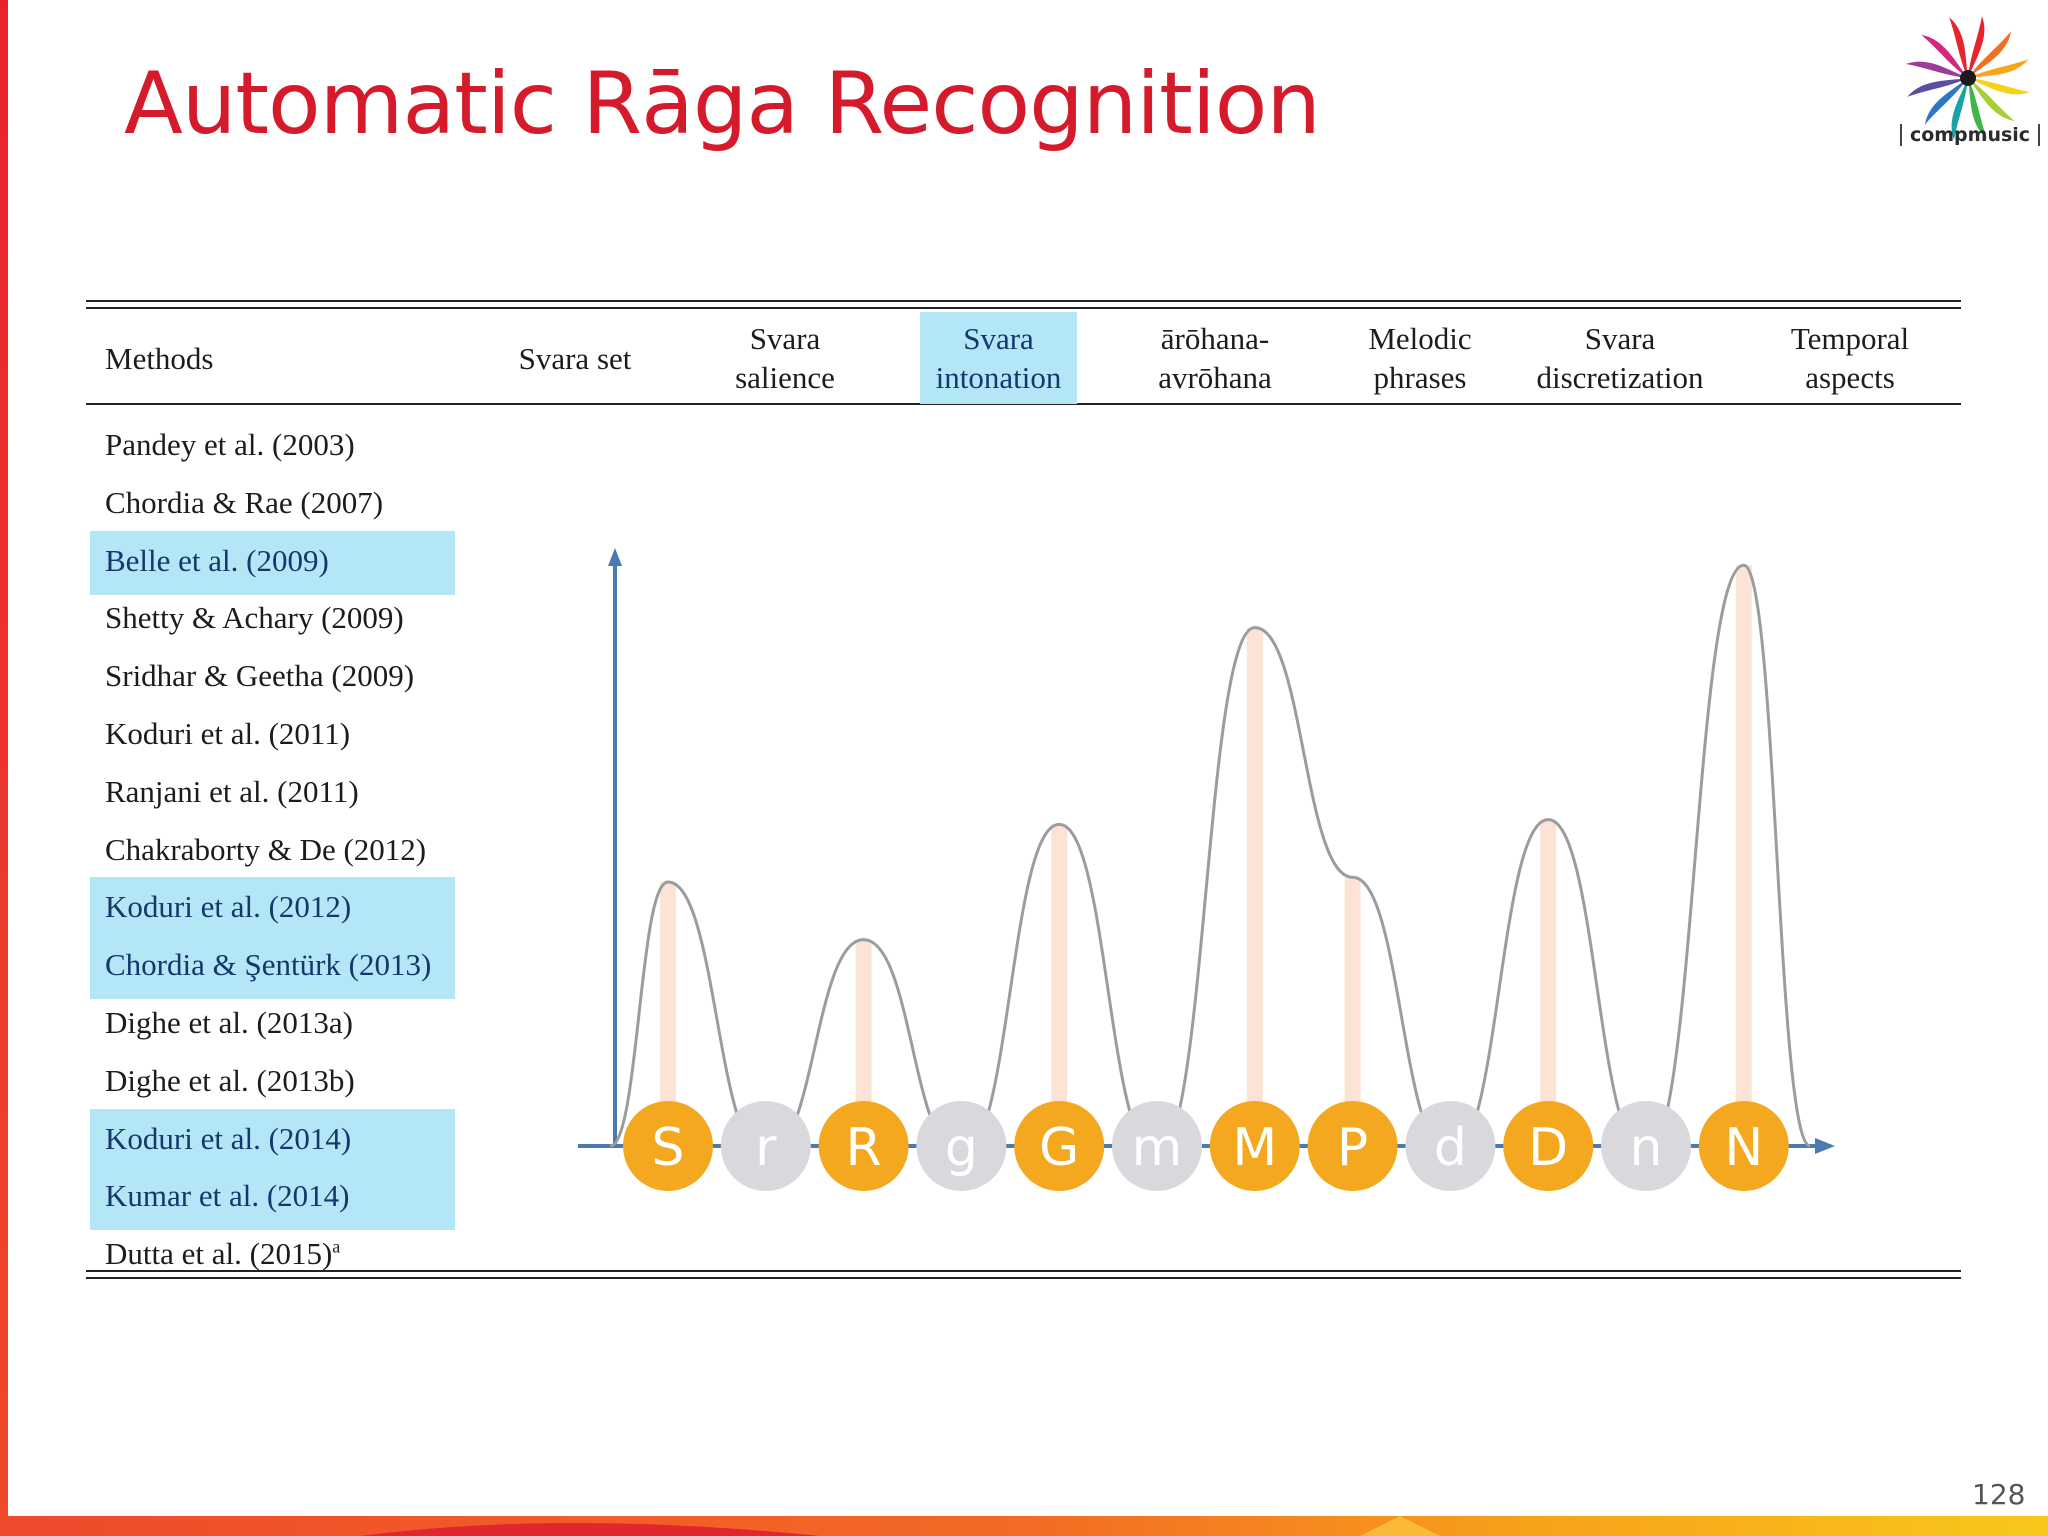  I want to click on method-name: Koduri et al. (2012), so click(228, 907).